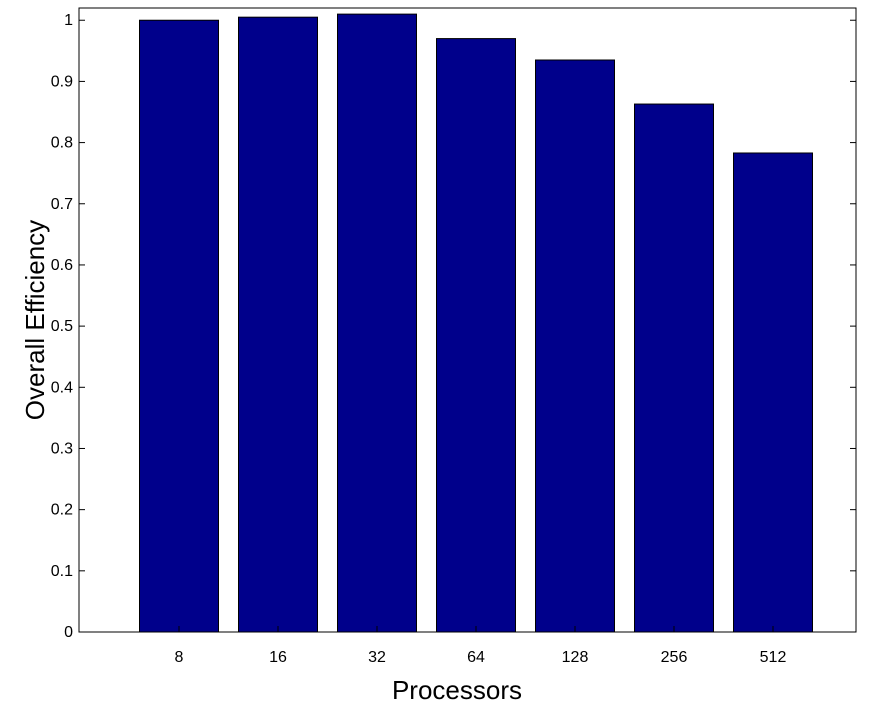 The height and width of the screenshot is (706, 872). What do you see at coordinates (62, 204) in the screenshot?
I see `y-tick-label-0.7: 0.7` at bounding box center [62, 204].